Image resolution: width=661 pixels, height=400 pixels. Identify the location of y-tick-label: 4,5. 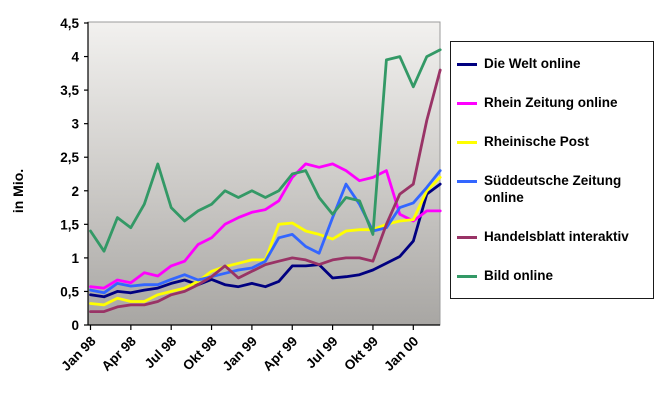
(69, 23).